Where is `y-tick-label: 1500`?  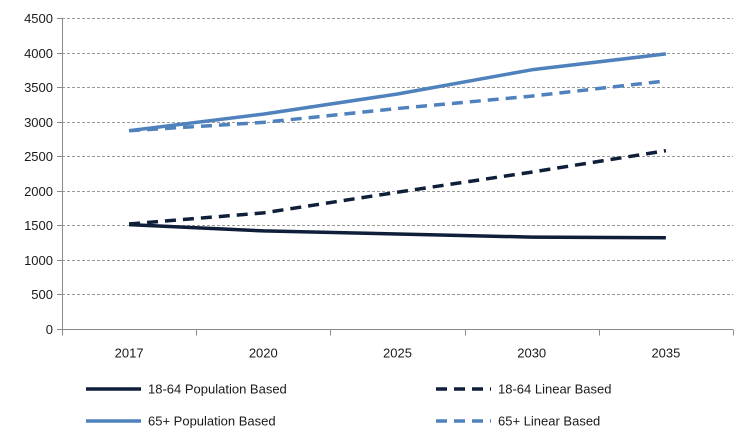 y-tick-label: 1500 is located at coordinates (38, 225).